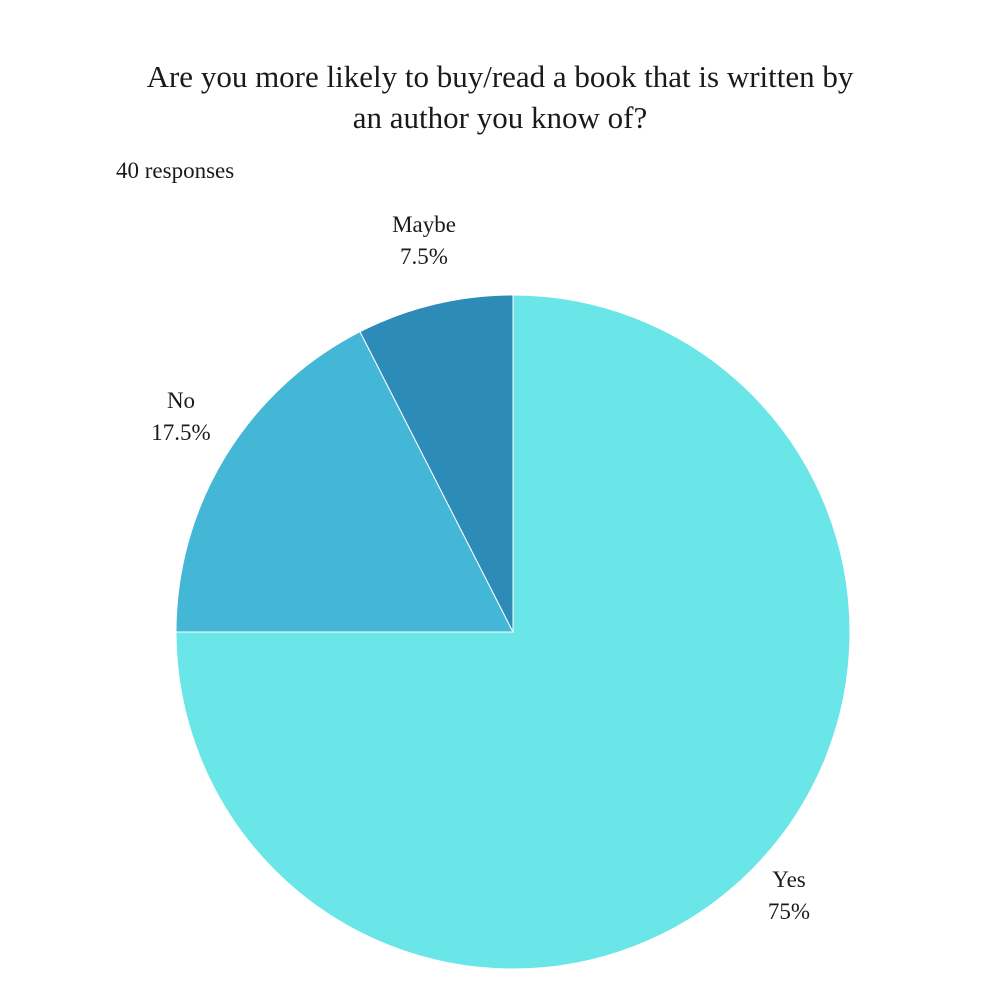 Image resolution: width=1000 pixels, height=1000 pixels. Describe the element at coordinates (789, 879) in the screenshot. I see `slice-label-yes: Yes` at that location.